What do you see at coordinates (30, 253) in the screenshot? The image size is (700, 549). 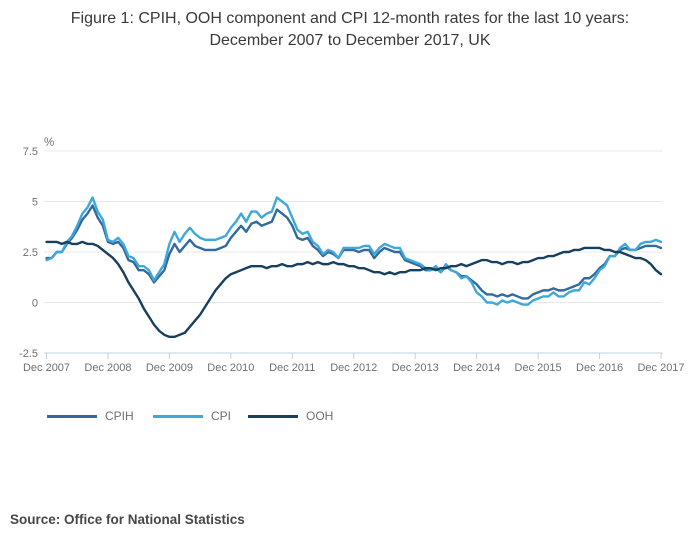 I see `y-tick-label: 2.5` at bounding box center [30, 253].